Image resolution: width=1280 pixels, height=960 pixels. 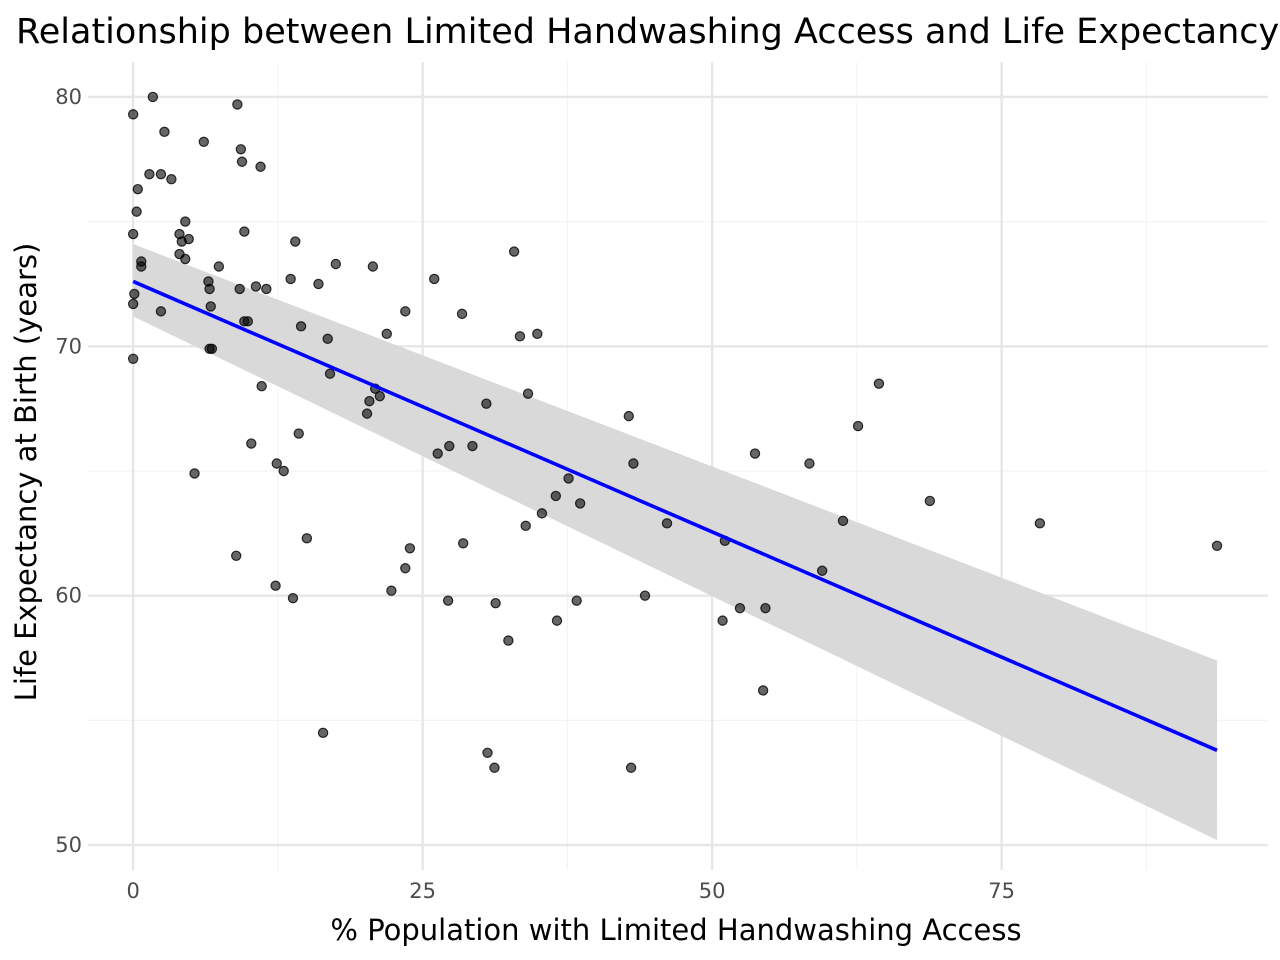 I want to click on x-tick-label: 50, so click(x=712, y=891).